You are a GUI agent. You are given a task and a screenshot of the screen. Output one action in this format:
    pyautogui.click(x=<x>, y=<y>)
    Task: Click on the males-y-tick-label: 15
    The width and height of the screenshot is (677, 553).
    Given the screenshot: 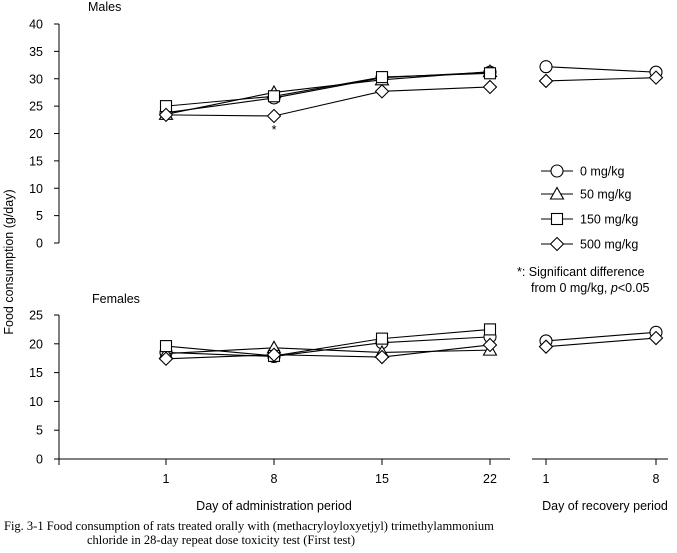 What is the action you would take?
    pyautogui.click(x=36, y=161)
    